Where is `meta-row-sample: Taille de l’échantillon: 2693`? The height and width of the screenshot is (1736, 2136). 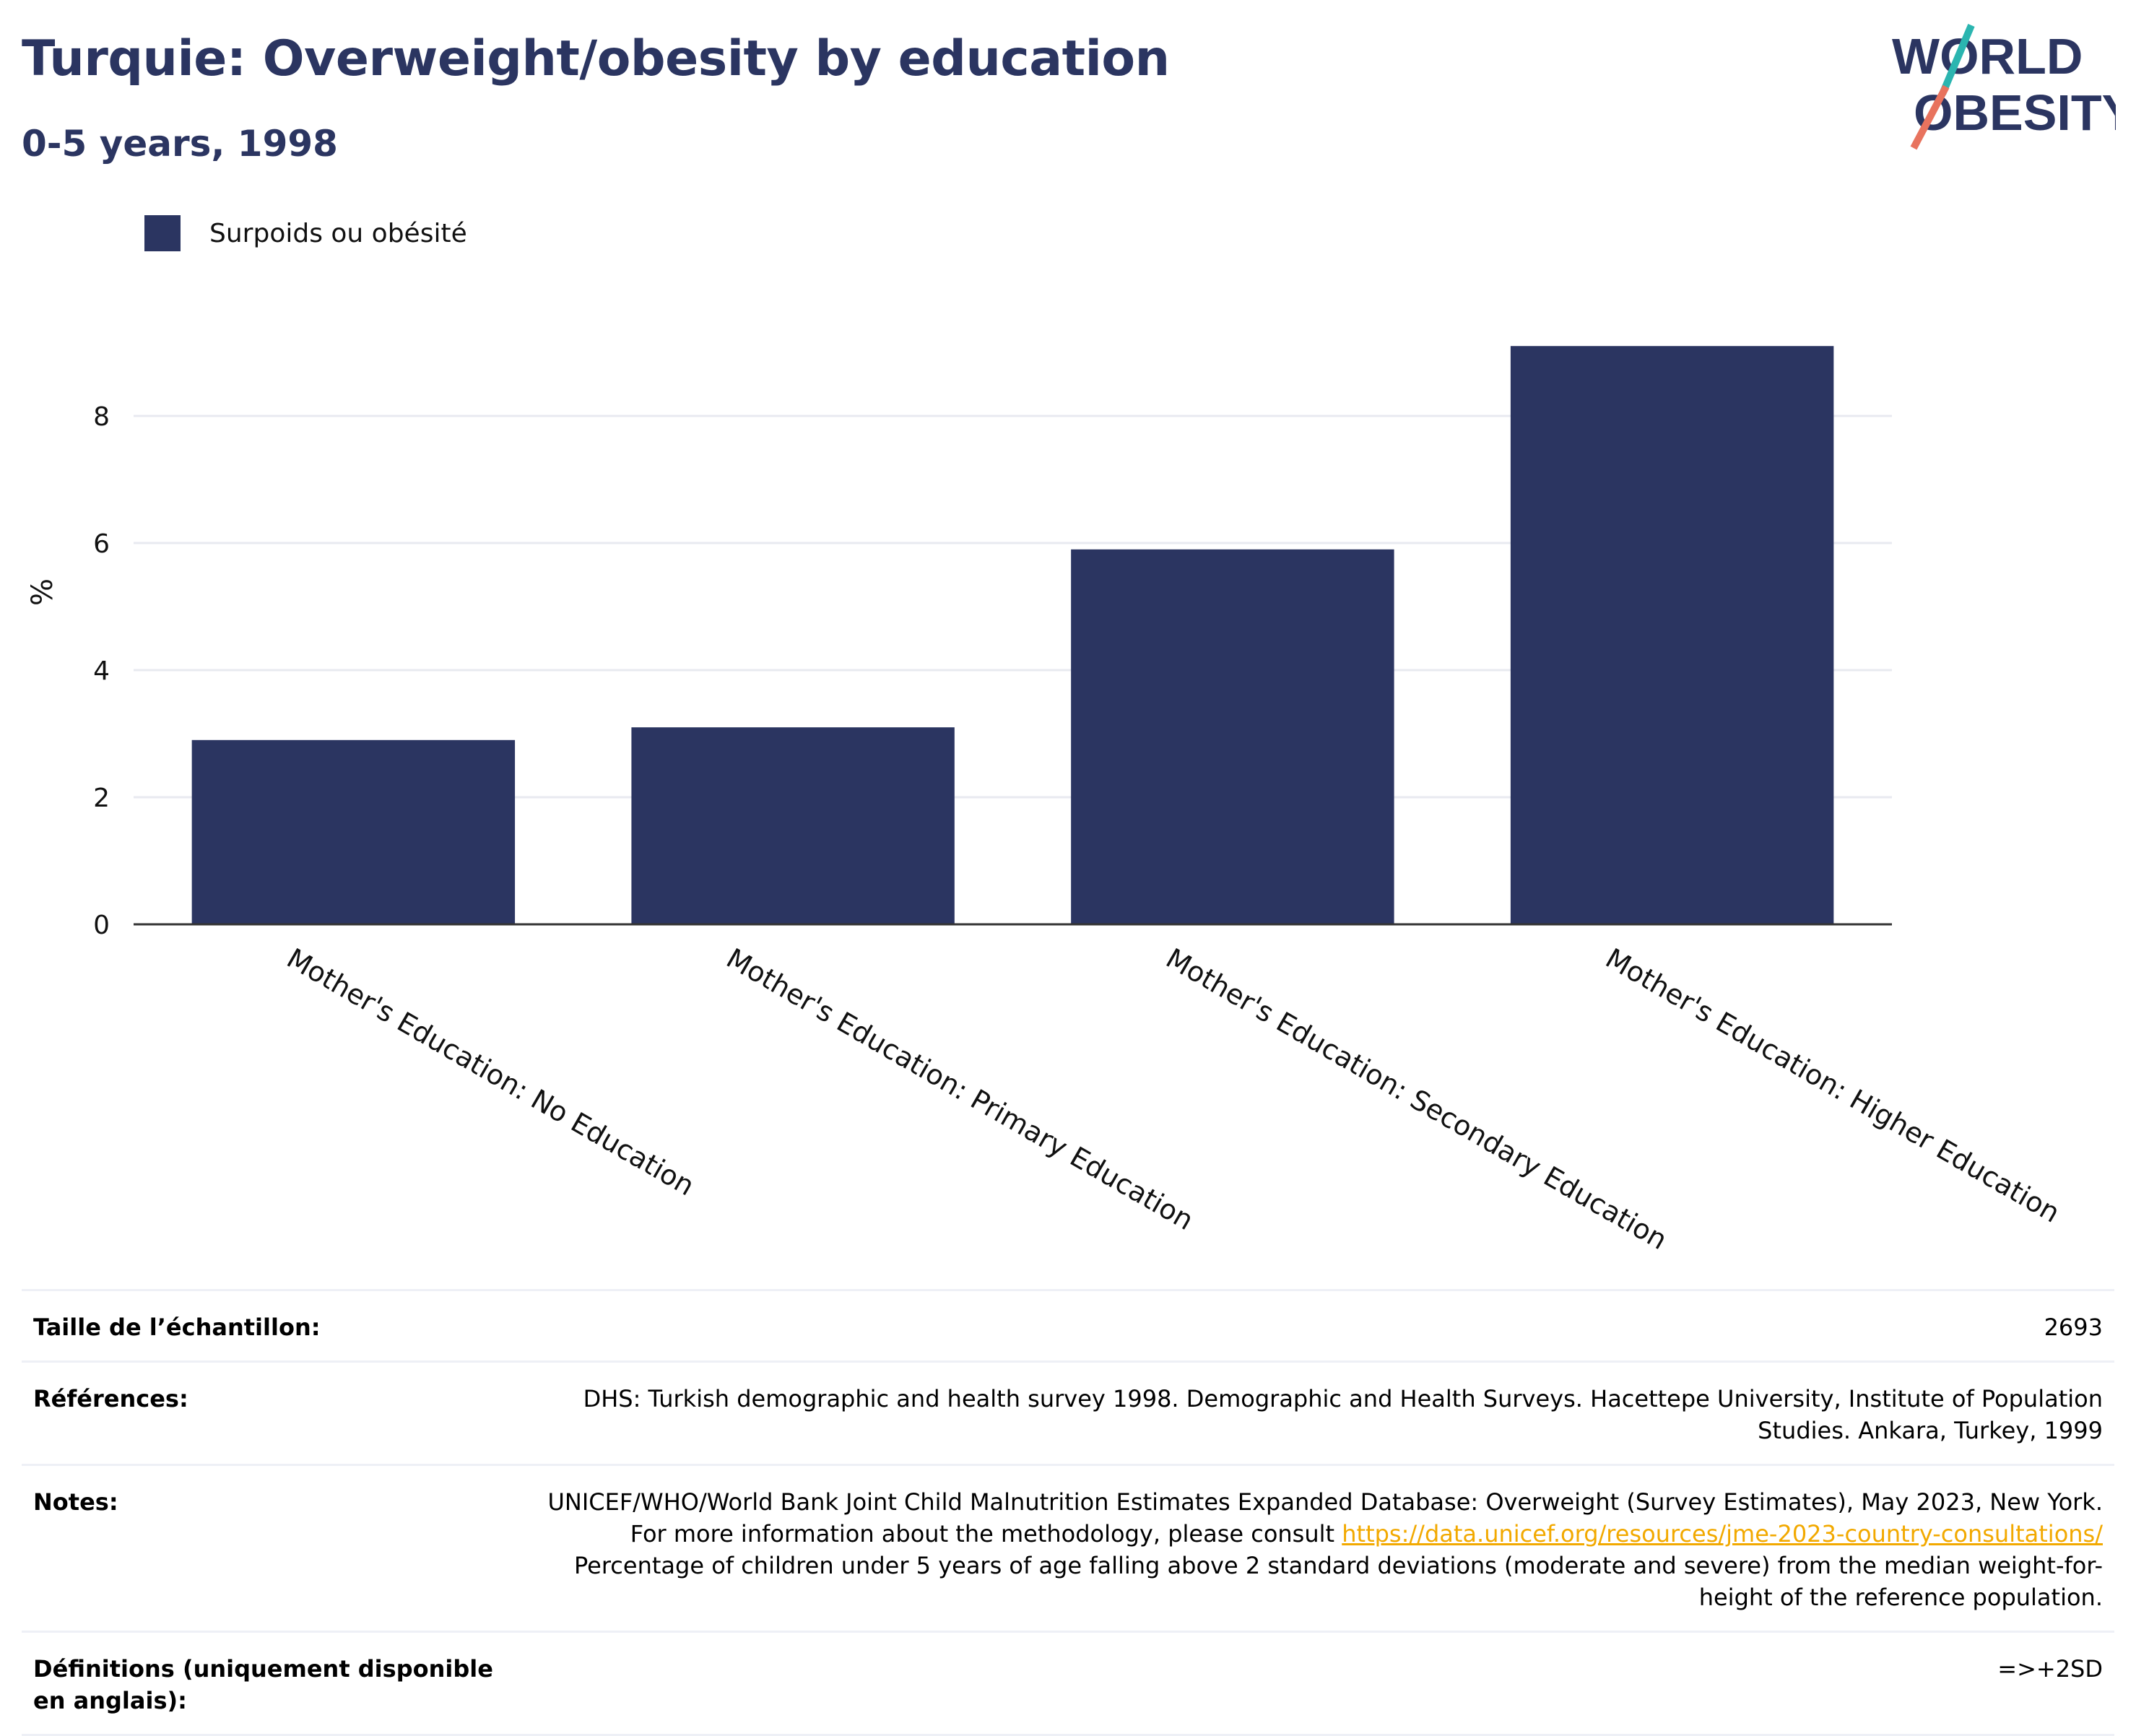
meta-row-sample: Taille de l’échantillon: 2693 is located at coordinates (1068, 1324).